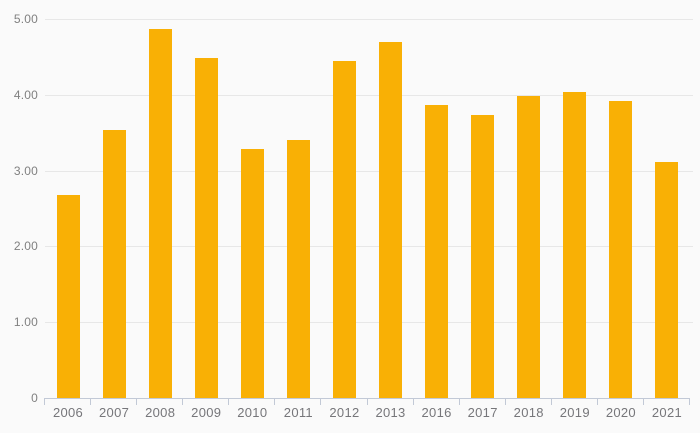 Image resolution: width=700 pixels, height=433 pixels. Describe the element at coordinates (391, 220) in the screenshot. I see `bar-2013` at that location.